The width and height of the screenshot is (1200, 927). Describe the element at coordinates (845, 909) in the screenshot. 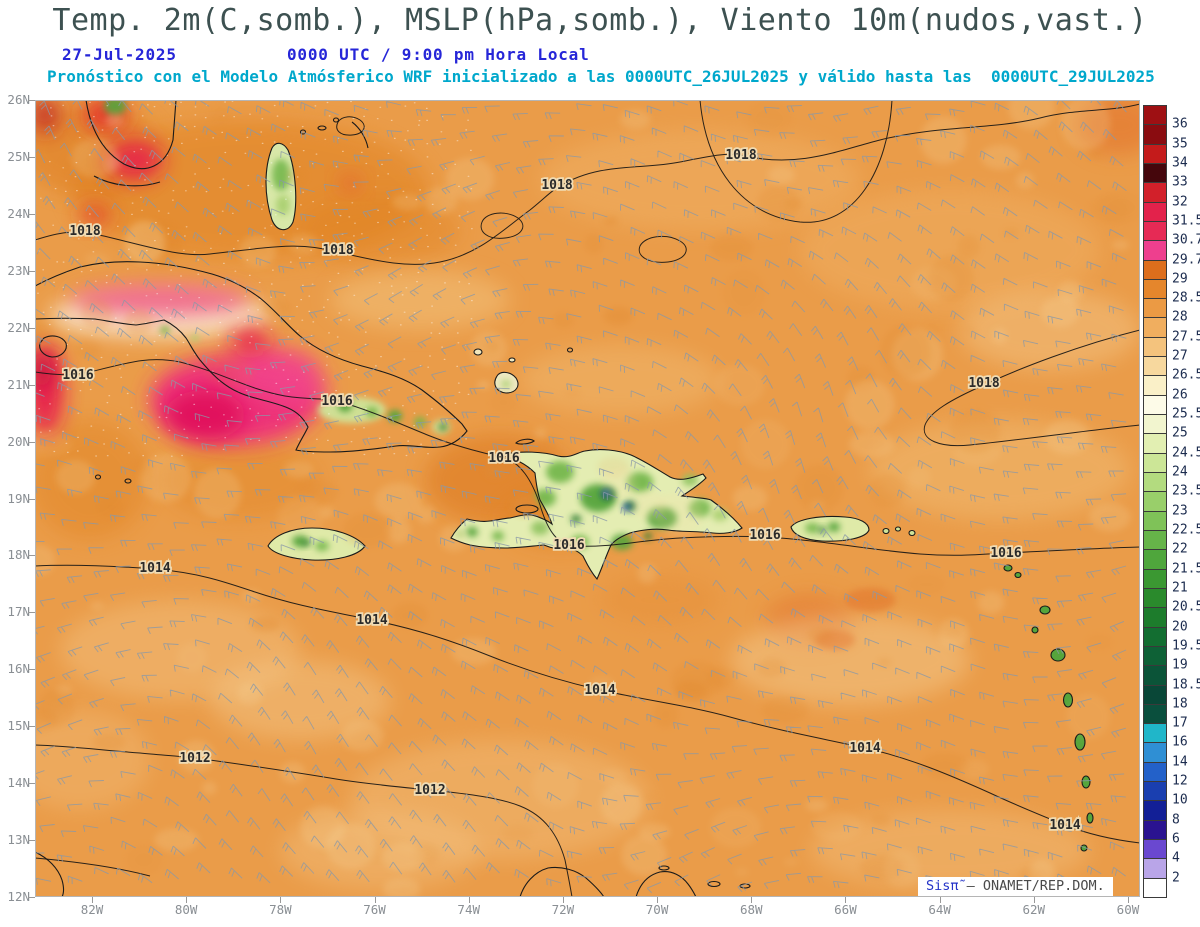

I see `lon-label: 66W` at that location.